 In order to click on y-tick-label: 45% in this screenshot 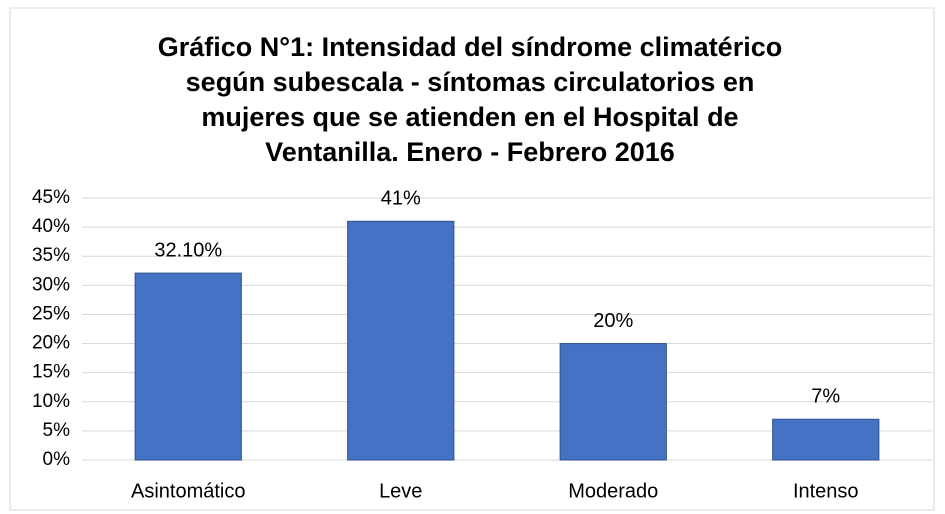, I will do `click(51, 197)`.